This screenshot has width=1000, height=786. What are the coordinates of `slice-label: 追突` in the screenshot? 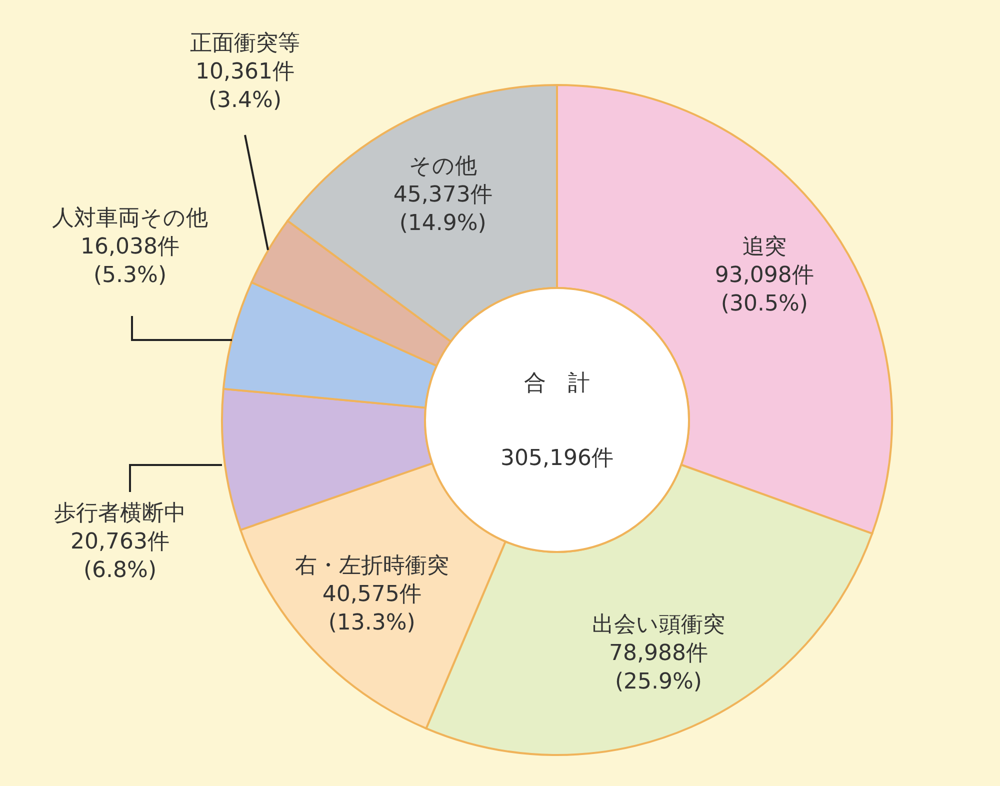 It's located at (764, 247).